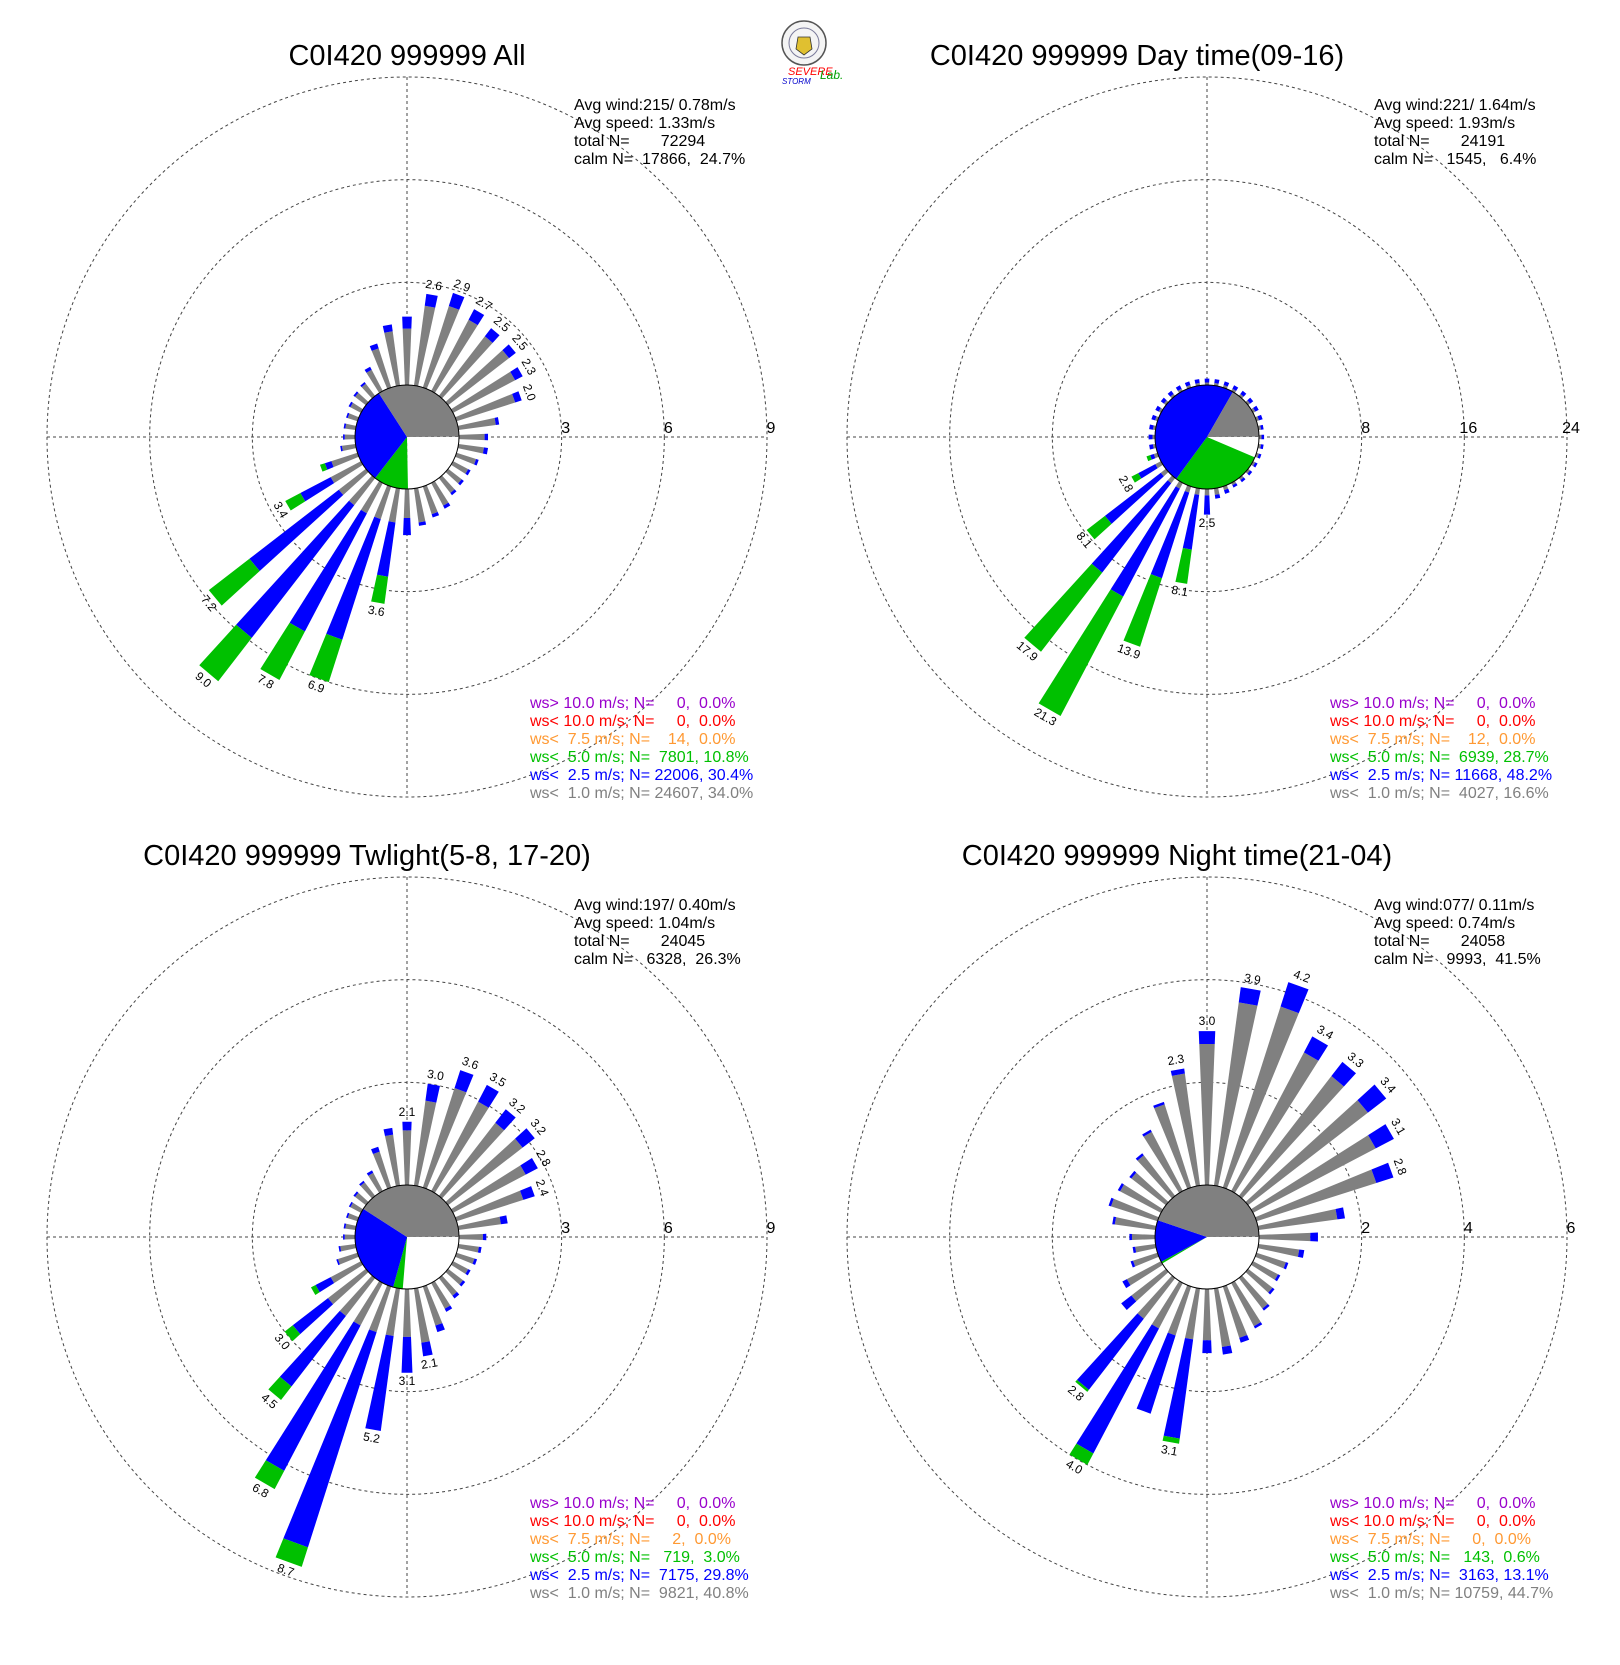 Image resolution: width=1620 pixels, height=1665 pixels. What do you see at coordinates (644, 923) in the screenshot?
I see `info-line: Avg speed: 1.04m/s` at bounding box center [644, 923].